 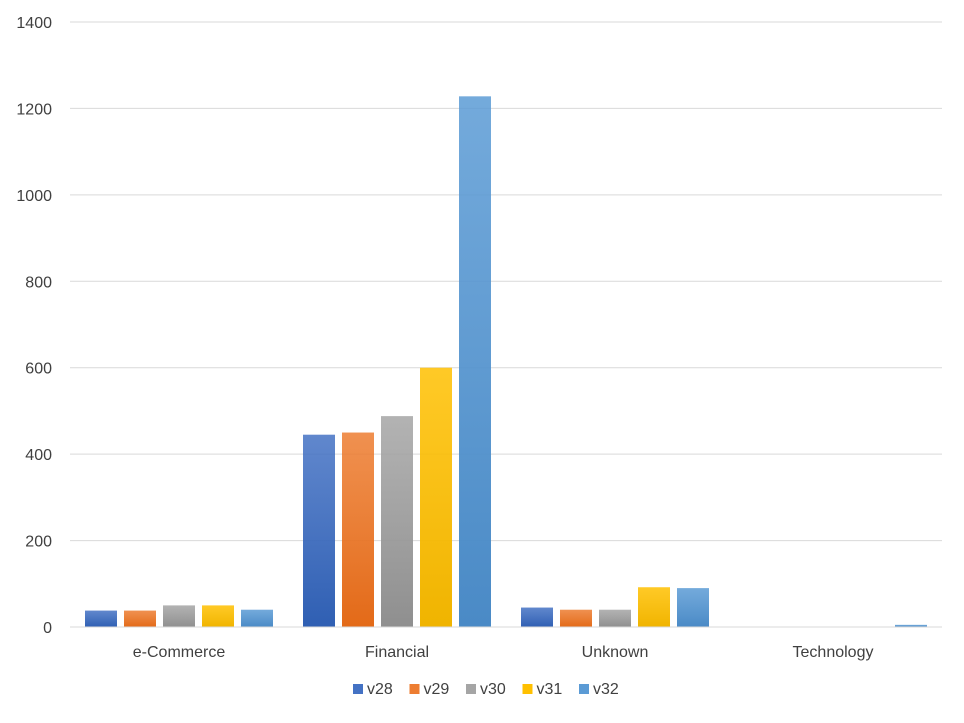 I want to click on x-category-label: Financial, so click(x=397, y=652).